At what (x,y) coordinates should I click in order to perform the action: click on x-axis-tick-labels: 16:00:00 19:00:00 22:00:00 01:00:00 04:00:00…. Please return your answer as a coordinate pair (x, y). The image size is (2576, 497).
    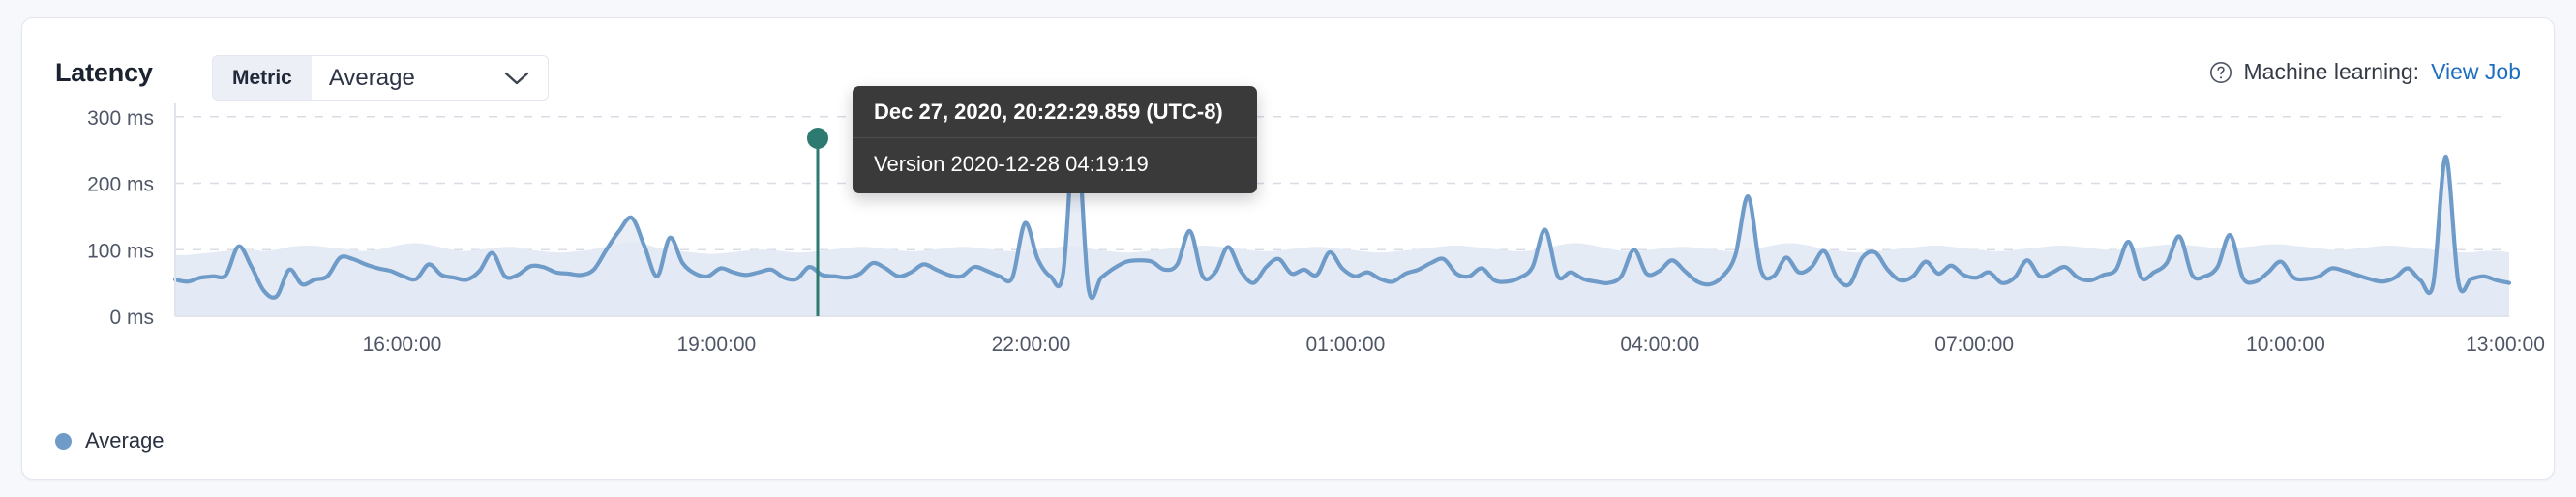
    Looking at the image, I should click on (1454, 345).